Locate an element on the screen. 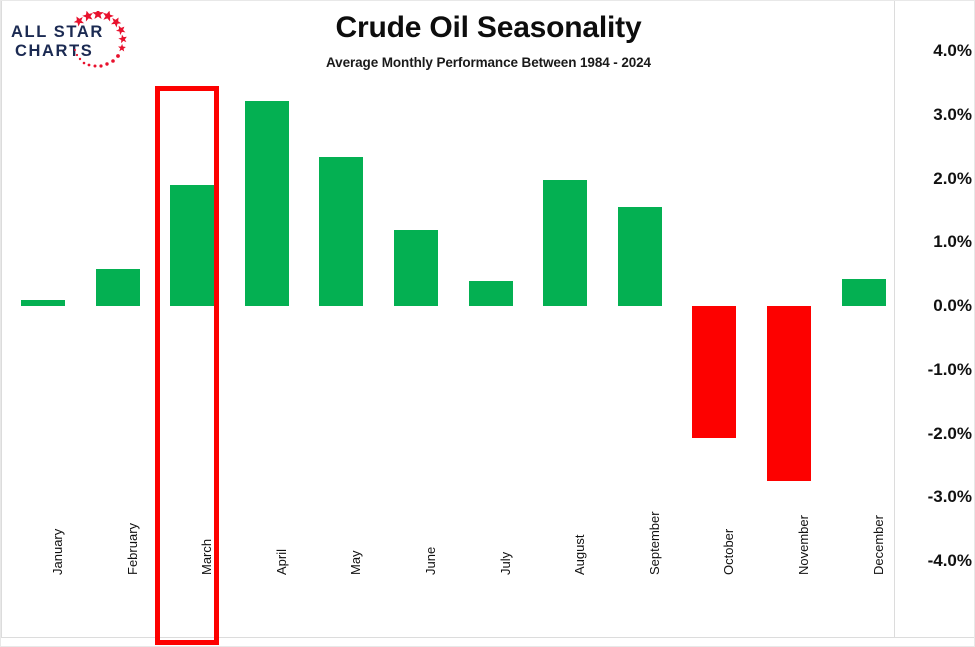 The height and width of the screenshot is (647, 975). x-axis-tick-july: July is located at coordinates (505, 563).